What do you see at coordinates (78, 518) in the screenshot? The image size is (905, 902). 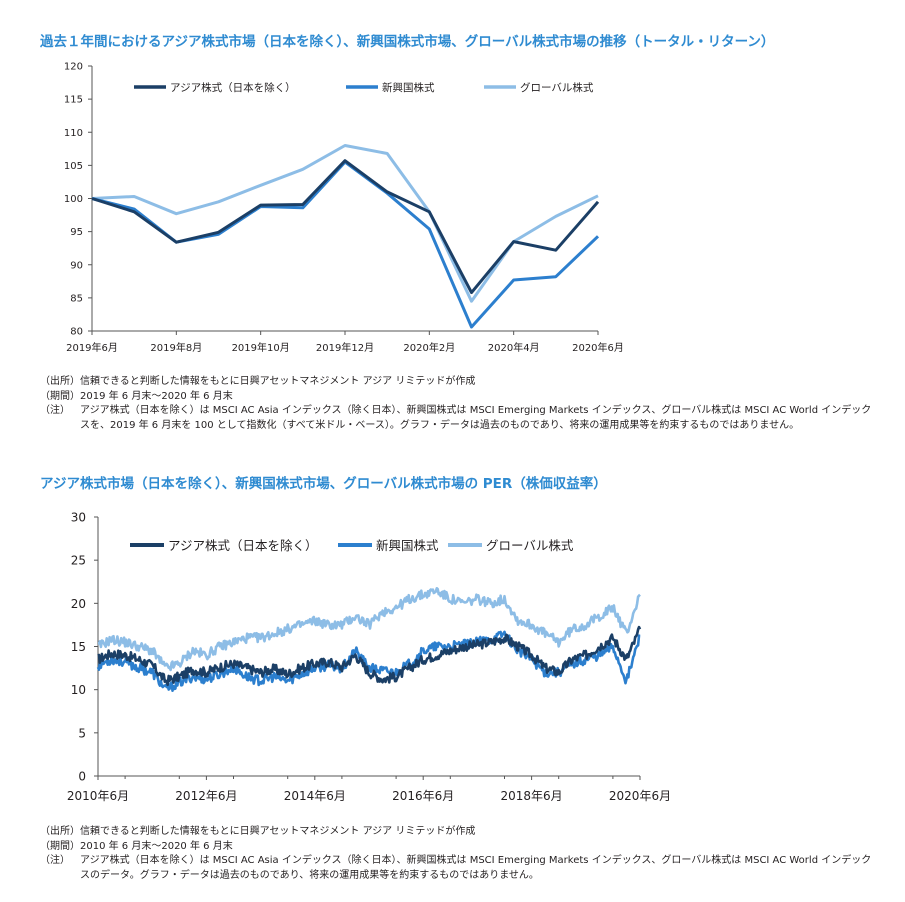 I see `y-tick-label: 30` at bounding box center [78, 518].